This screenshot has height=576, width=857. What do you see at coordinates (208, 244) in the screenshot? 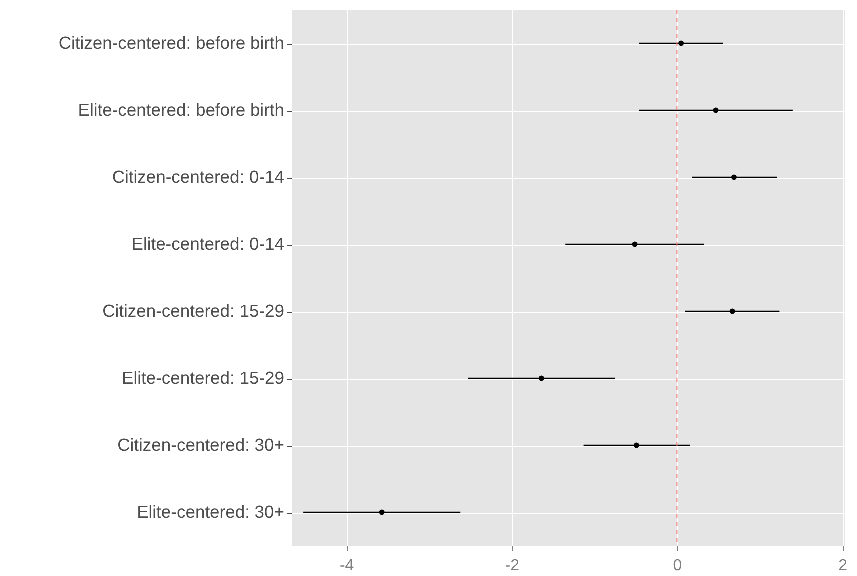
I see `y-tick-label: Elite-centered: 0-14` at bounding box center [208, 244].